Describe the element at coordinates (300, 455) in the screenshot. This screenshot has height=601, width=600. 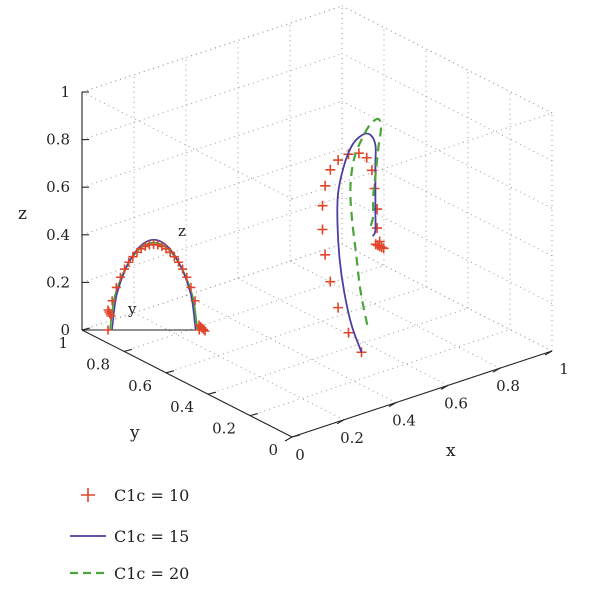
I see `x-tick-label: 0` at that location.